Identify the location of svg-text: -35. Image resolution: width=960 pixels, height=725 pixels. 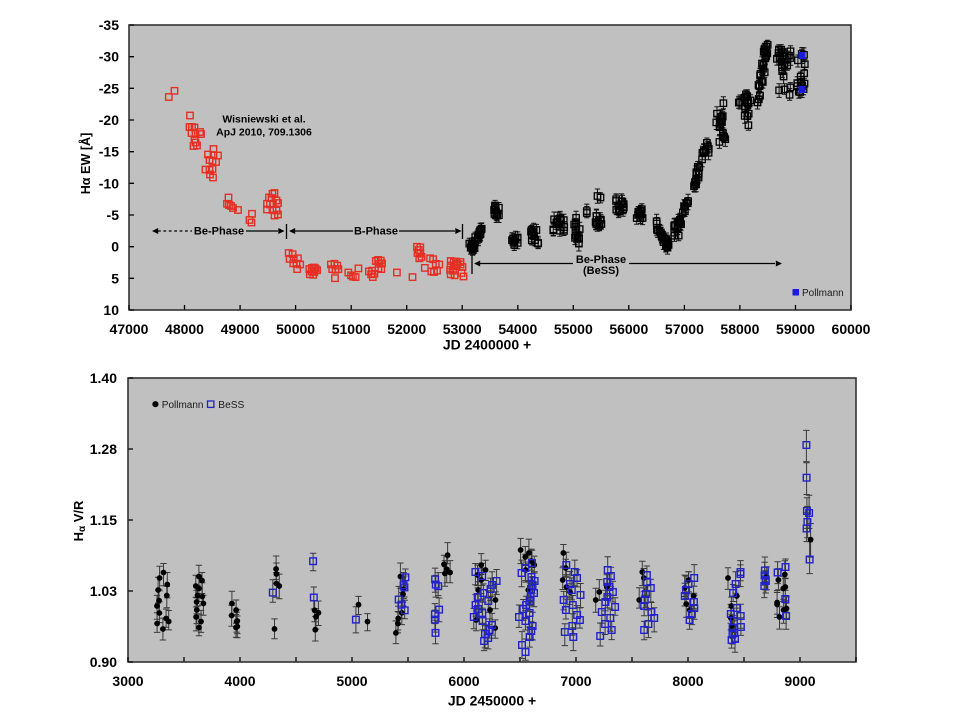
(109, 25).